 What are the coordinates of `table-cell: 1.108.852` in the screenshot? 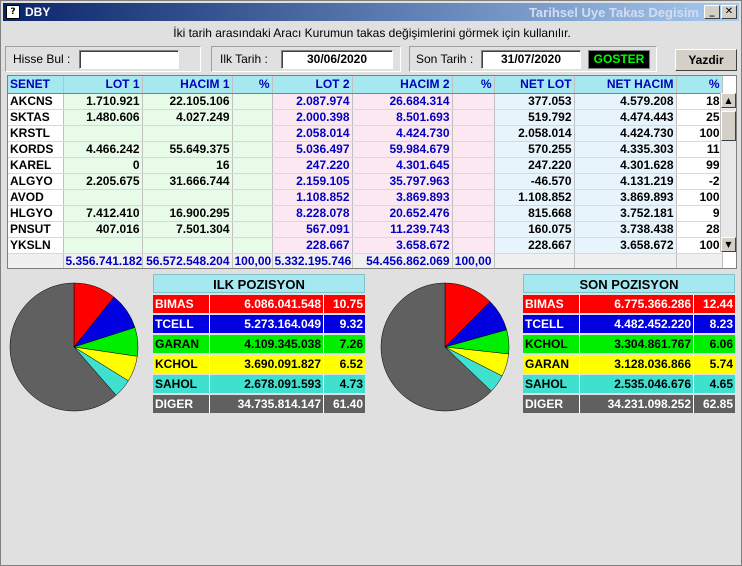 It's located at (312, 197).